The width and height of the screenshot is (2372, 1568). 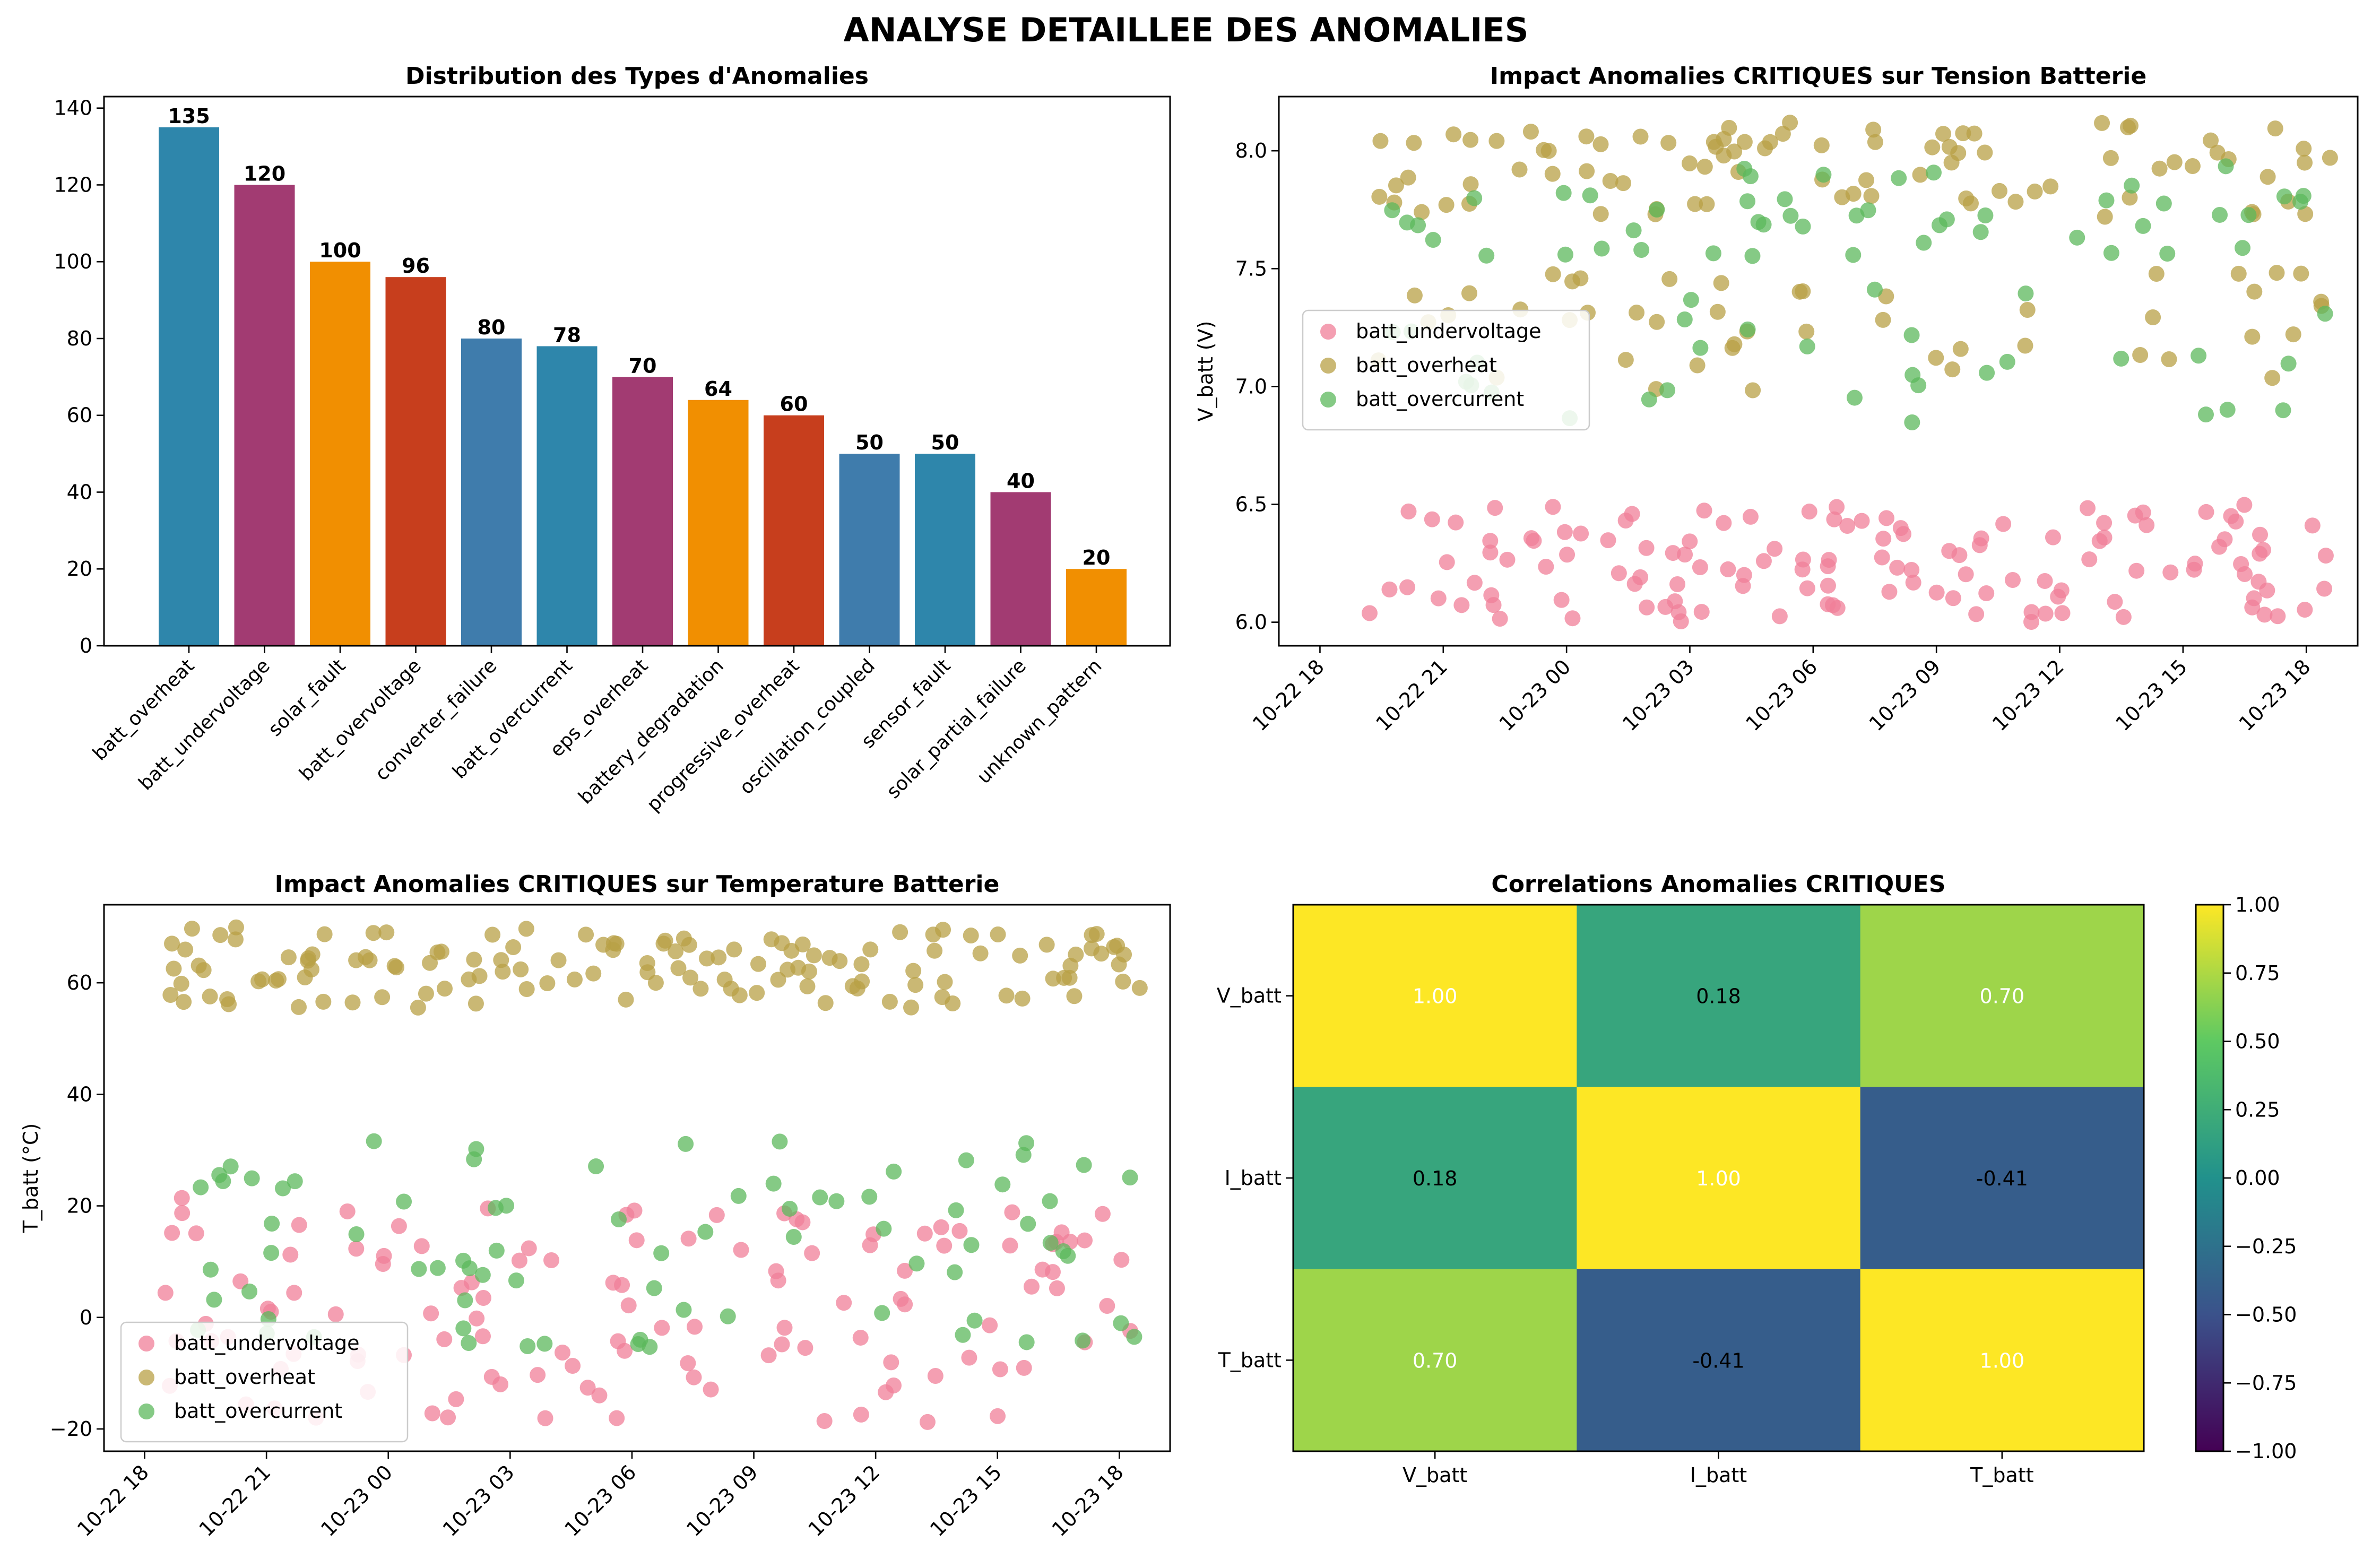 I want to click on x-tick-label: 10-22 21, so click(x=1411, y=695).